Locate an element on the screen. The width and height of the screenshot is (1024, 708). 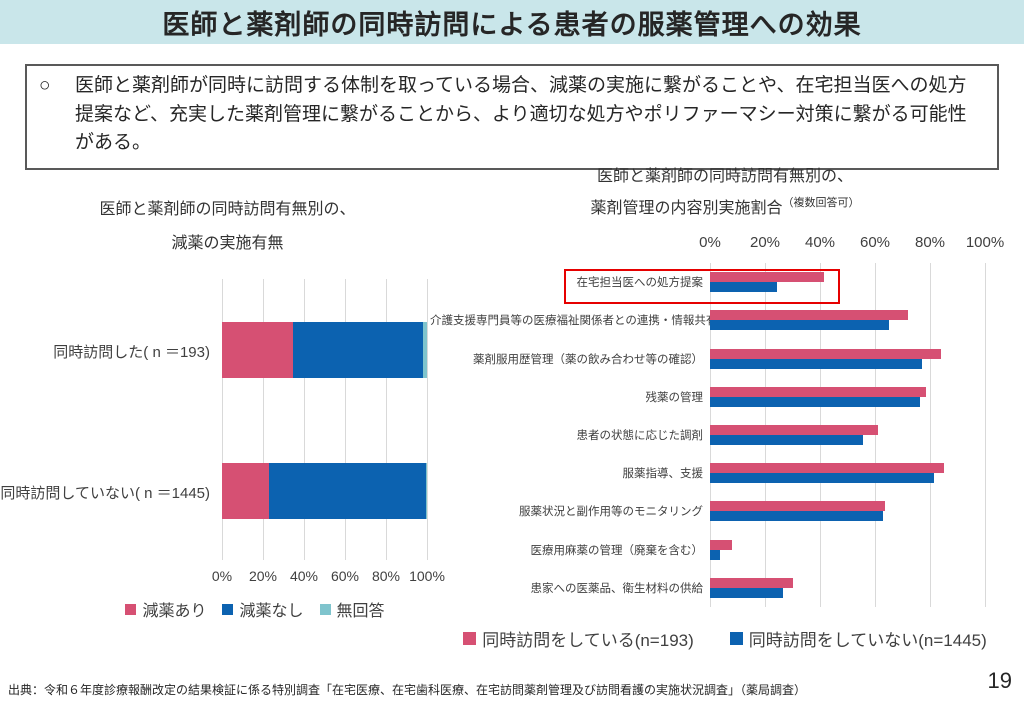
category-label: 在宅担当医への処方提案 is located at coordinates (640, 283).